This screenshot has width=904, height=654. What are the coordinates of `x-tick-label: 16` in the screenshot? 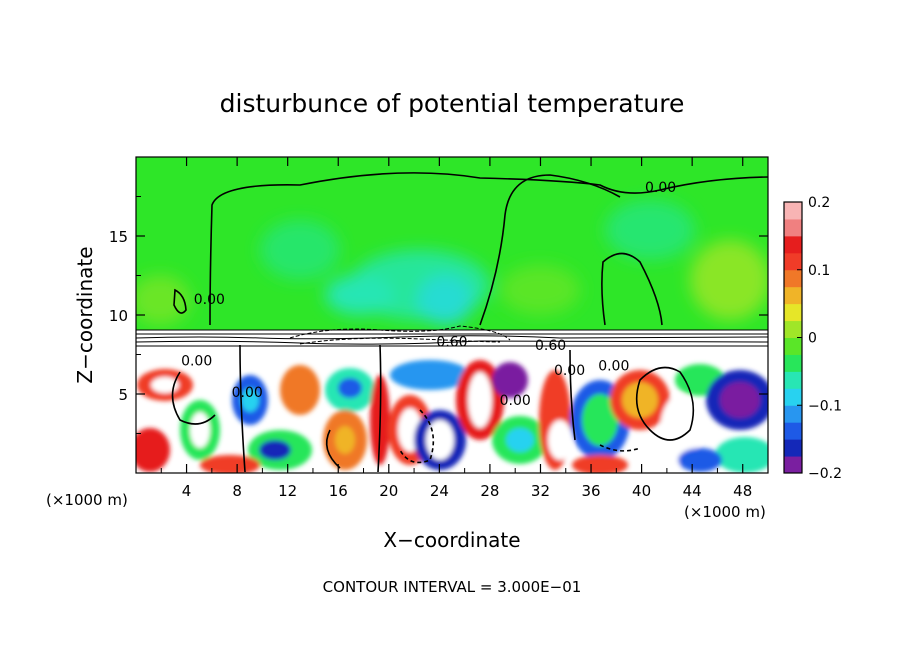 It's located at (338, 491).